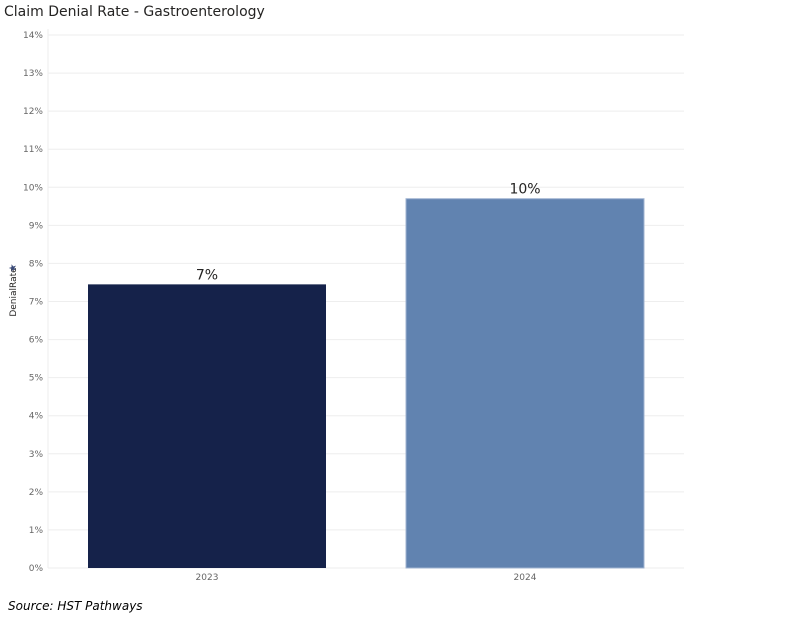 This screenshot has height=619, width=800. I want to click on y-tick-label: 11%, so click(33, 150).